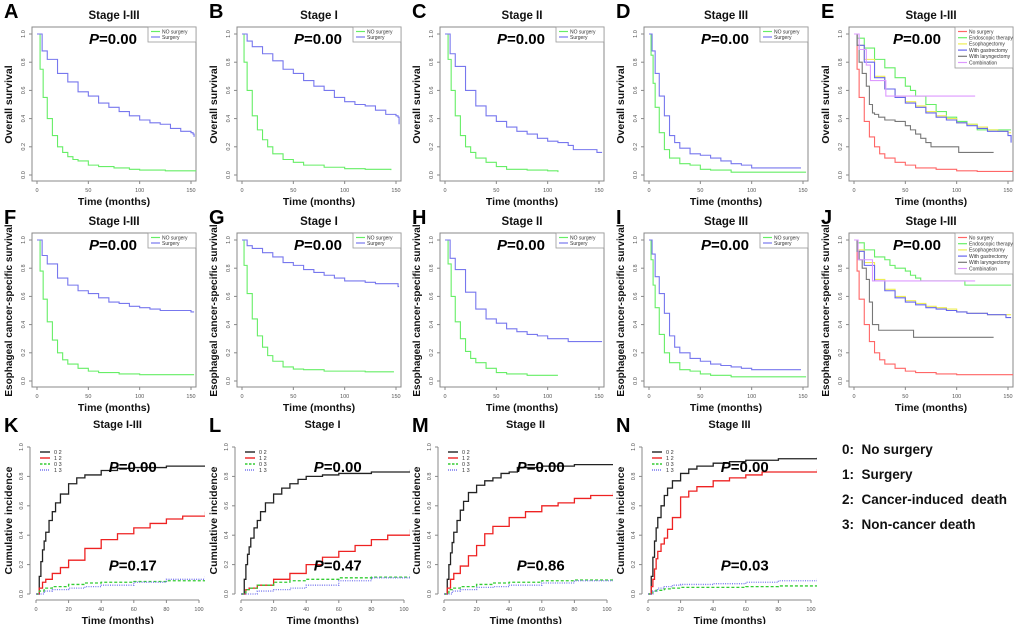 This screenshot has width=1020, height=629. Describe the element at coordinates (745, 565) in the screenshot. I see `p-value-non-cancer-death: P=0.03` at that location.